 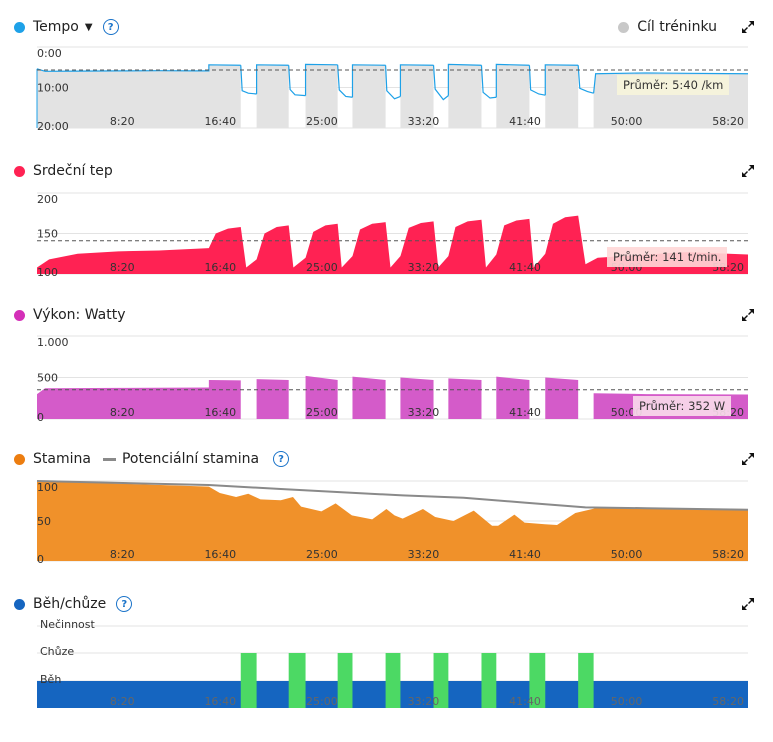 What do you see at coordinates (53, 342) in the screenshot?
I see `y-tick-label: 1.000` at bounding box center [53, 342].